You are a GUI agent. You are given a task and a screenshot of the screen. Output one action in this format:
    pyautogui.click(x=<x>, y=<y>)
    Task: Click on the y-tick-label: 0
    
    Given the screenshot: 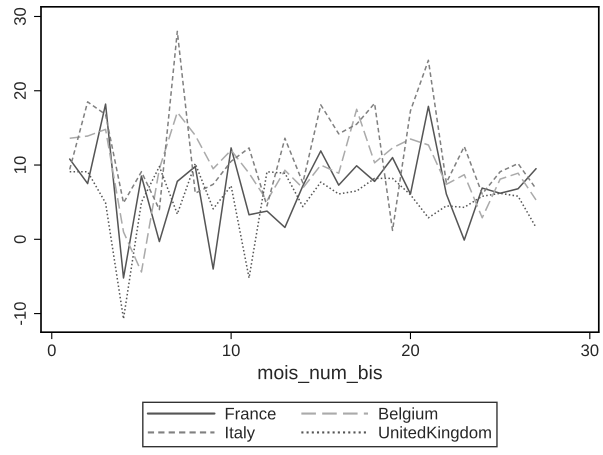 What is the action you would take?
    pyautogui.click(x=20, y=239)
    